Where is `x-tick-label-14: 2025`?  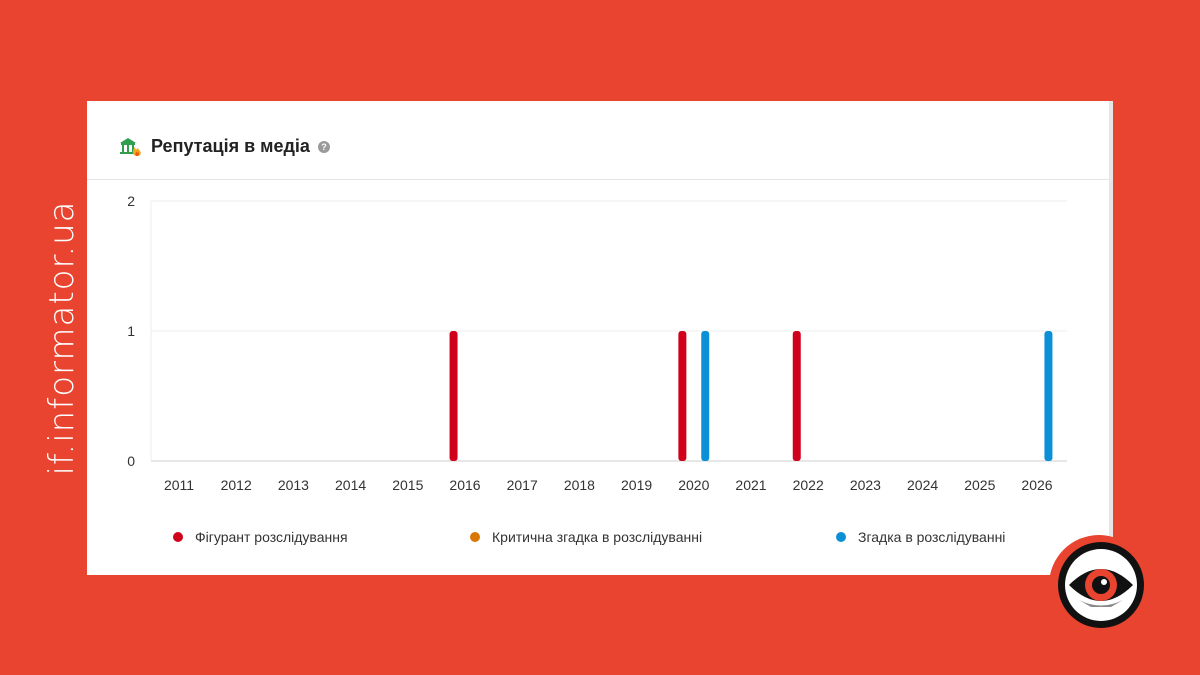 x-tick-label-14: 2025 is located at coordinates (979, 485).